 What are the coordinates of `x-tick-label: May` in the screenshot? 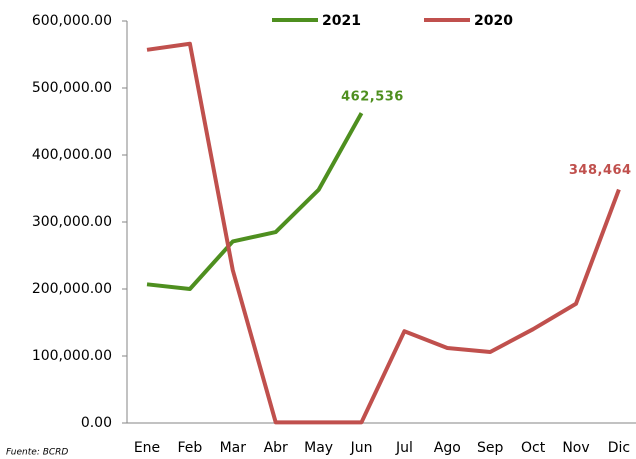 It's located at (318, 448).